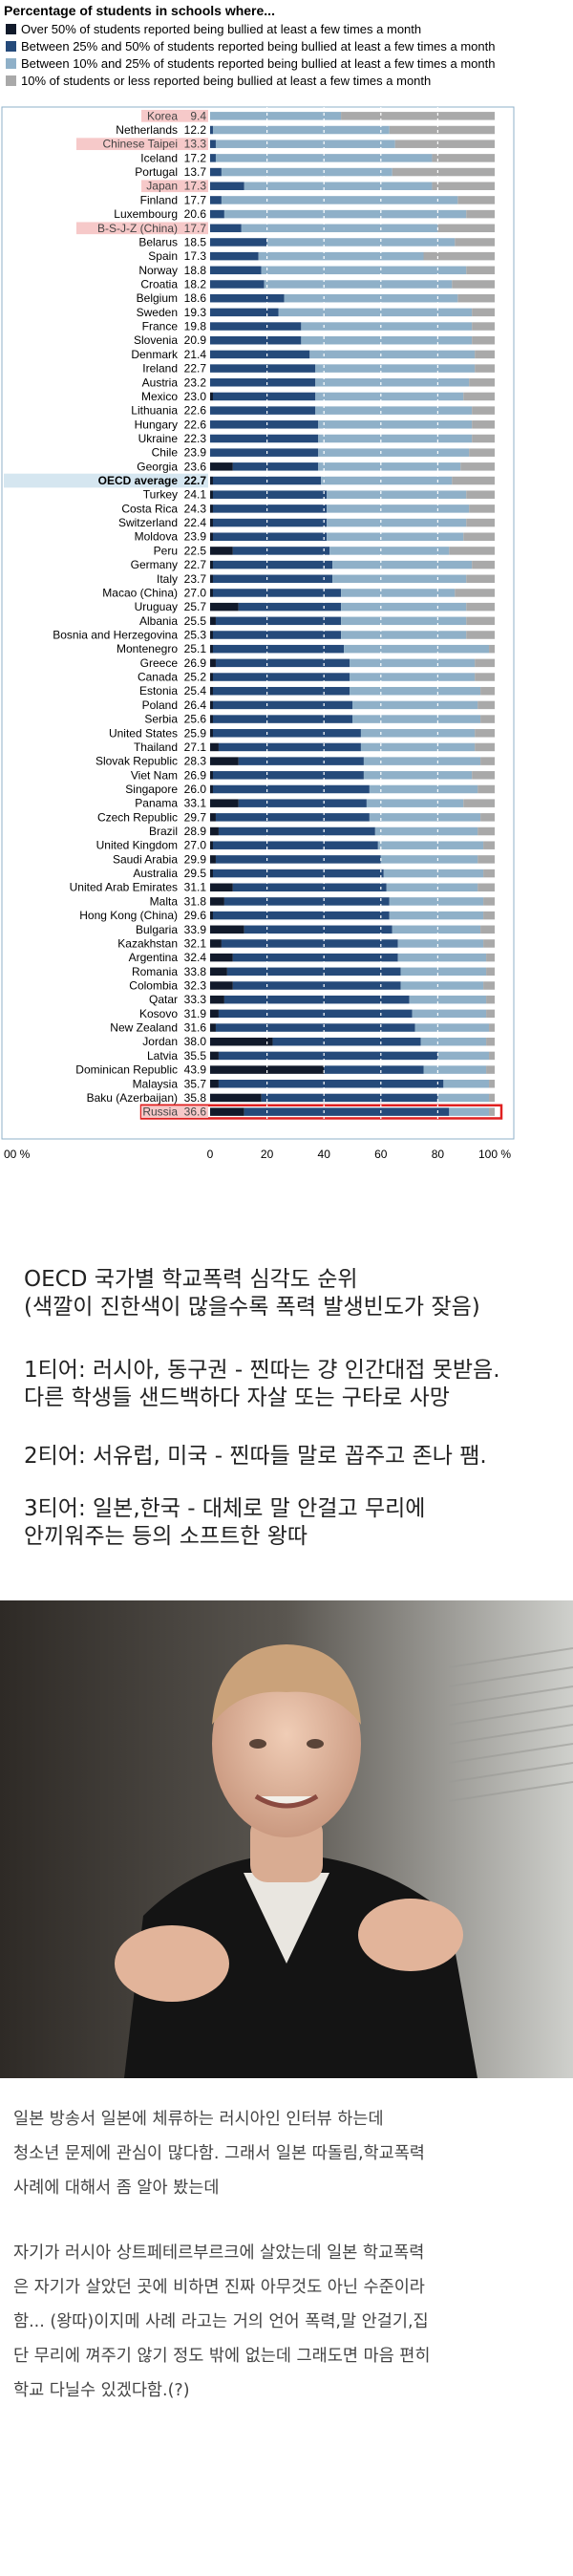  I want to click on value-label: 23.6, so click(195, 466).